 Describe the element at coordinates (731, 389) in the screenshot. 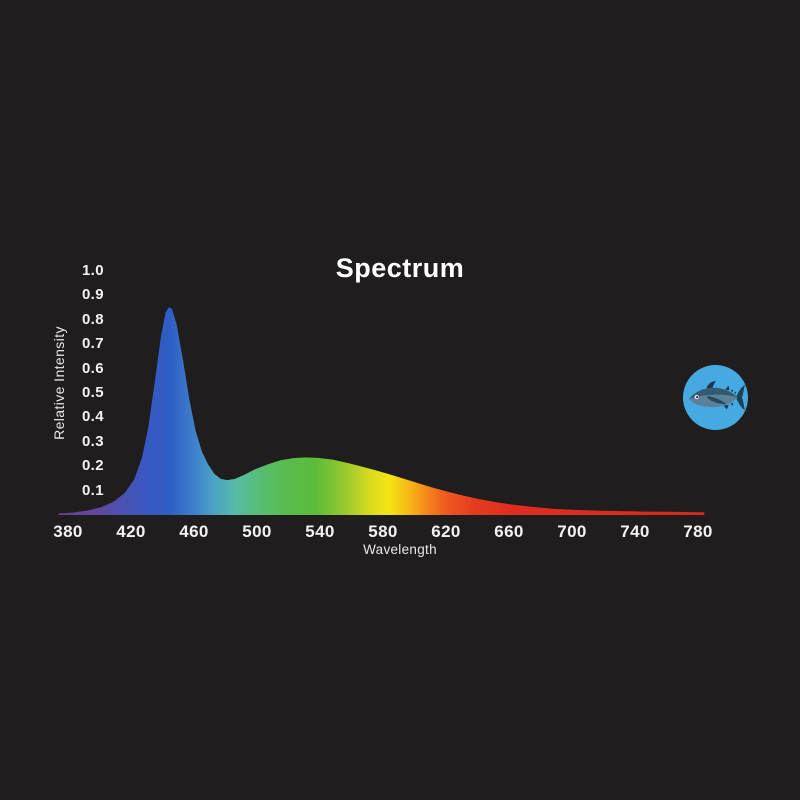

I see `fish-finlets-top` at that location.